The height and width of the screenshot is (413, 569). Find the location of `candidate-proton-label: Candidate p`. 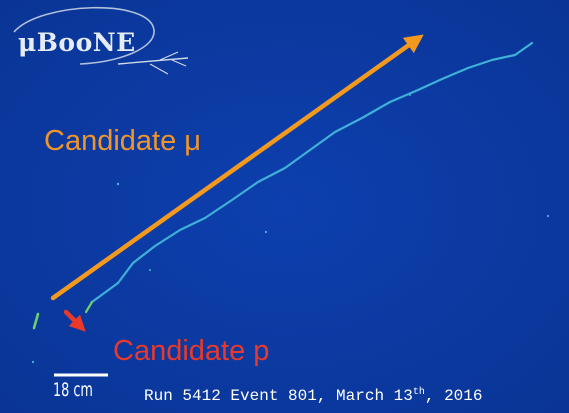

candidate-proton-label: Candidate p is located at coordinates (191, 351).